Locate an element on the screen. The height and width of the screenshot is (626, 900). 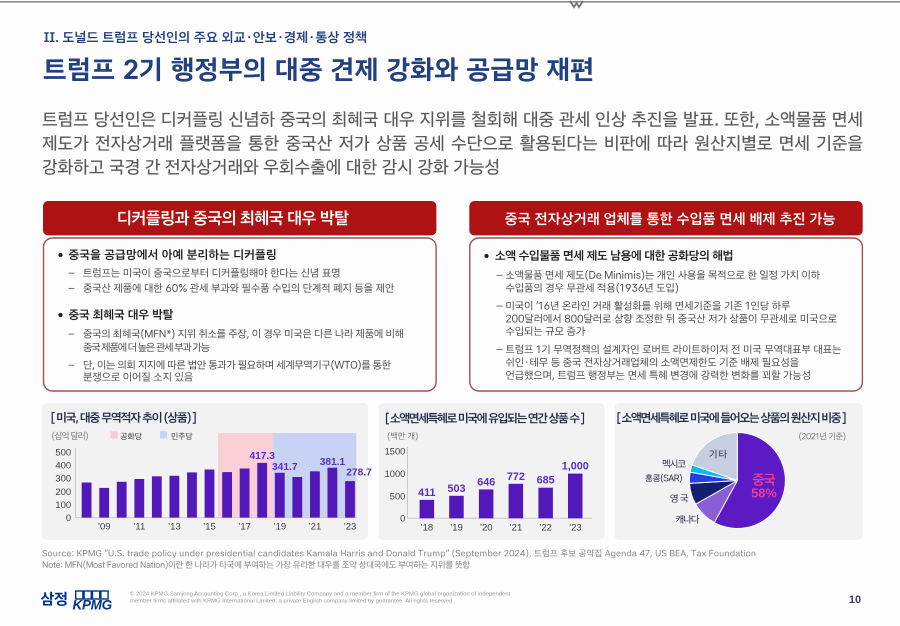
svg-text: 646 is located at coordinates (486, 482).